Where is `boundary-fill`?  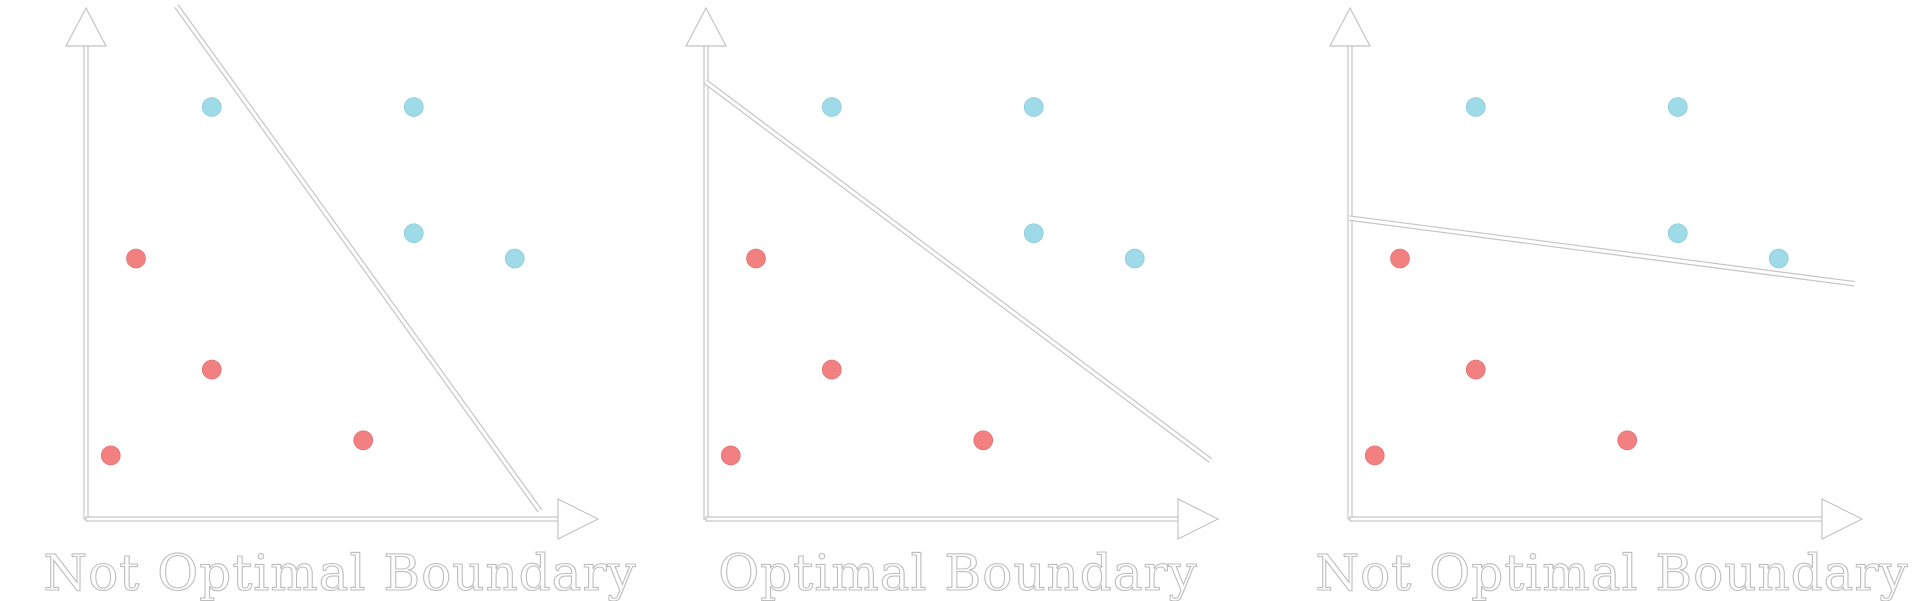
boundary-fill is located at coordinates (1602, 251).